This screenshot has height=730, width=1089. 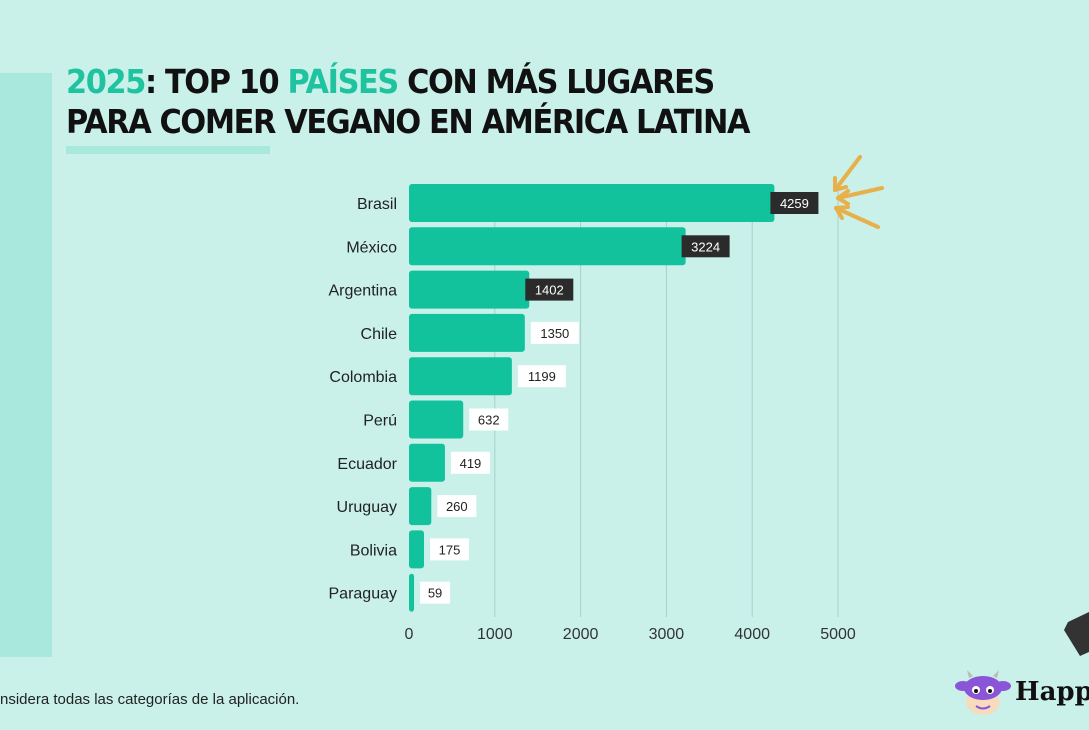 I want to click on category-label: México, so click(x=371, y=247).